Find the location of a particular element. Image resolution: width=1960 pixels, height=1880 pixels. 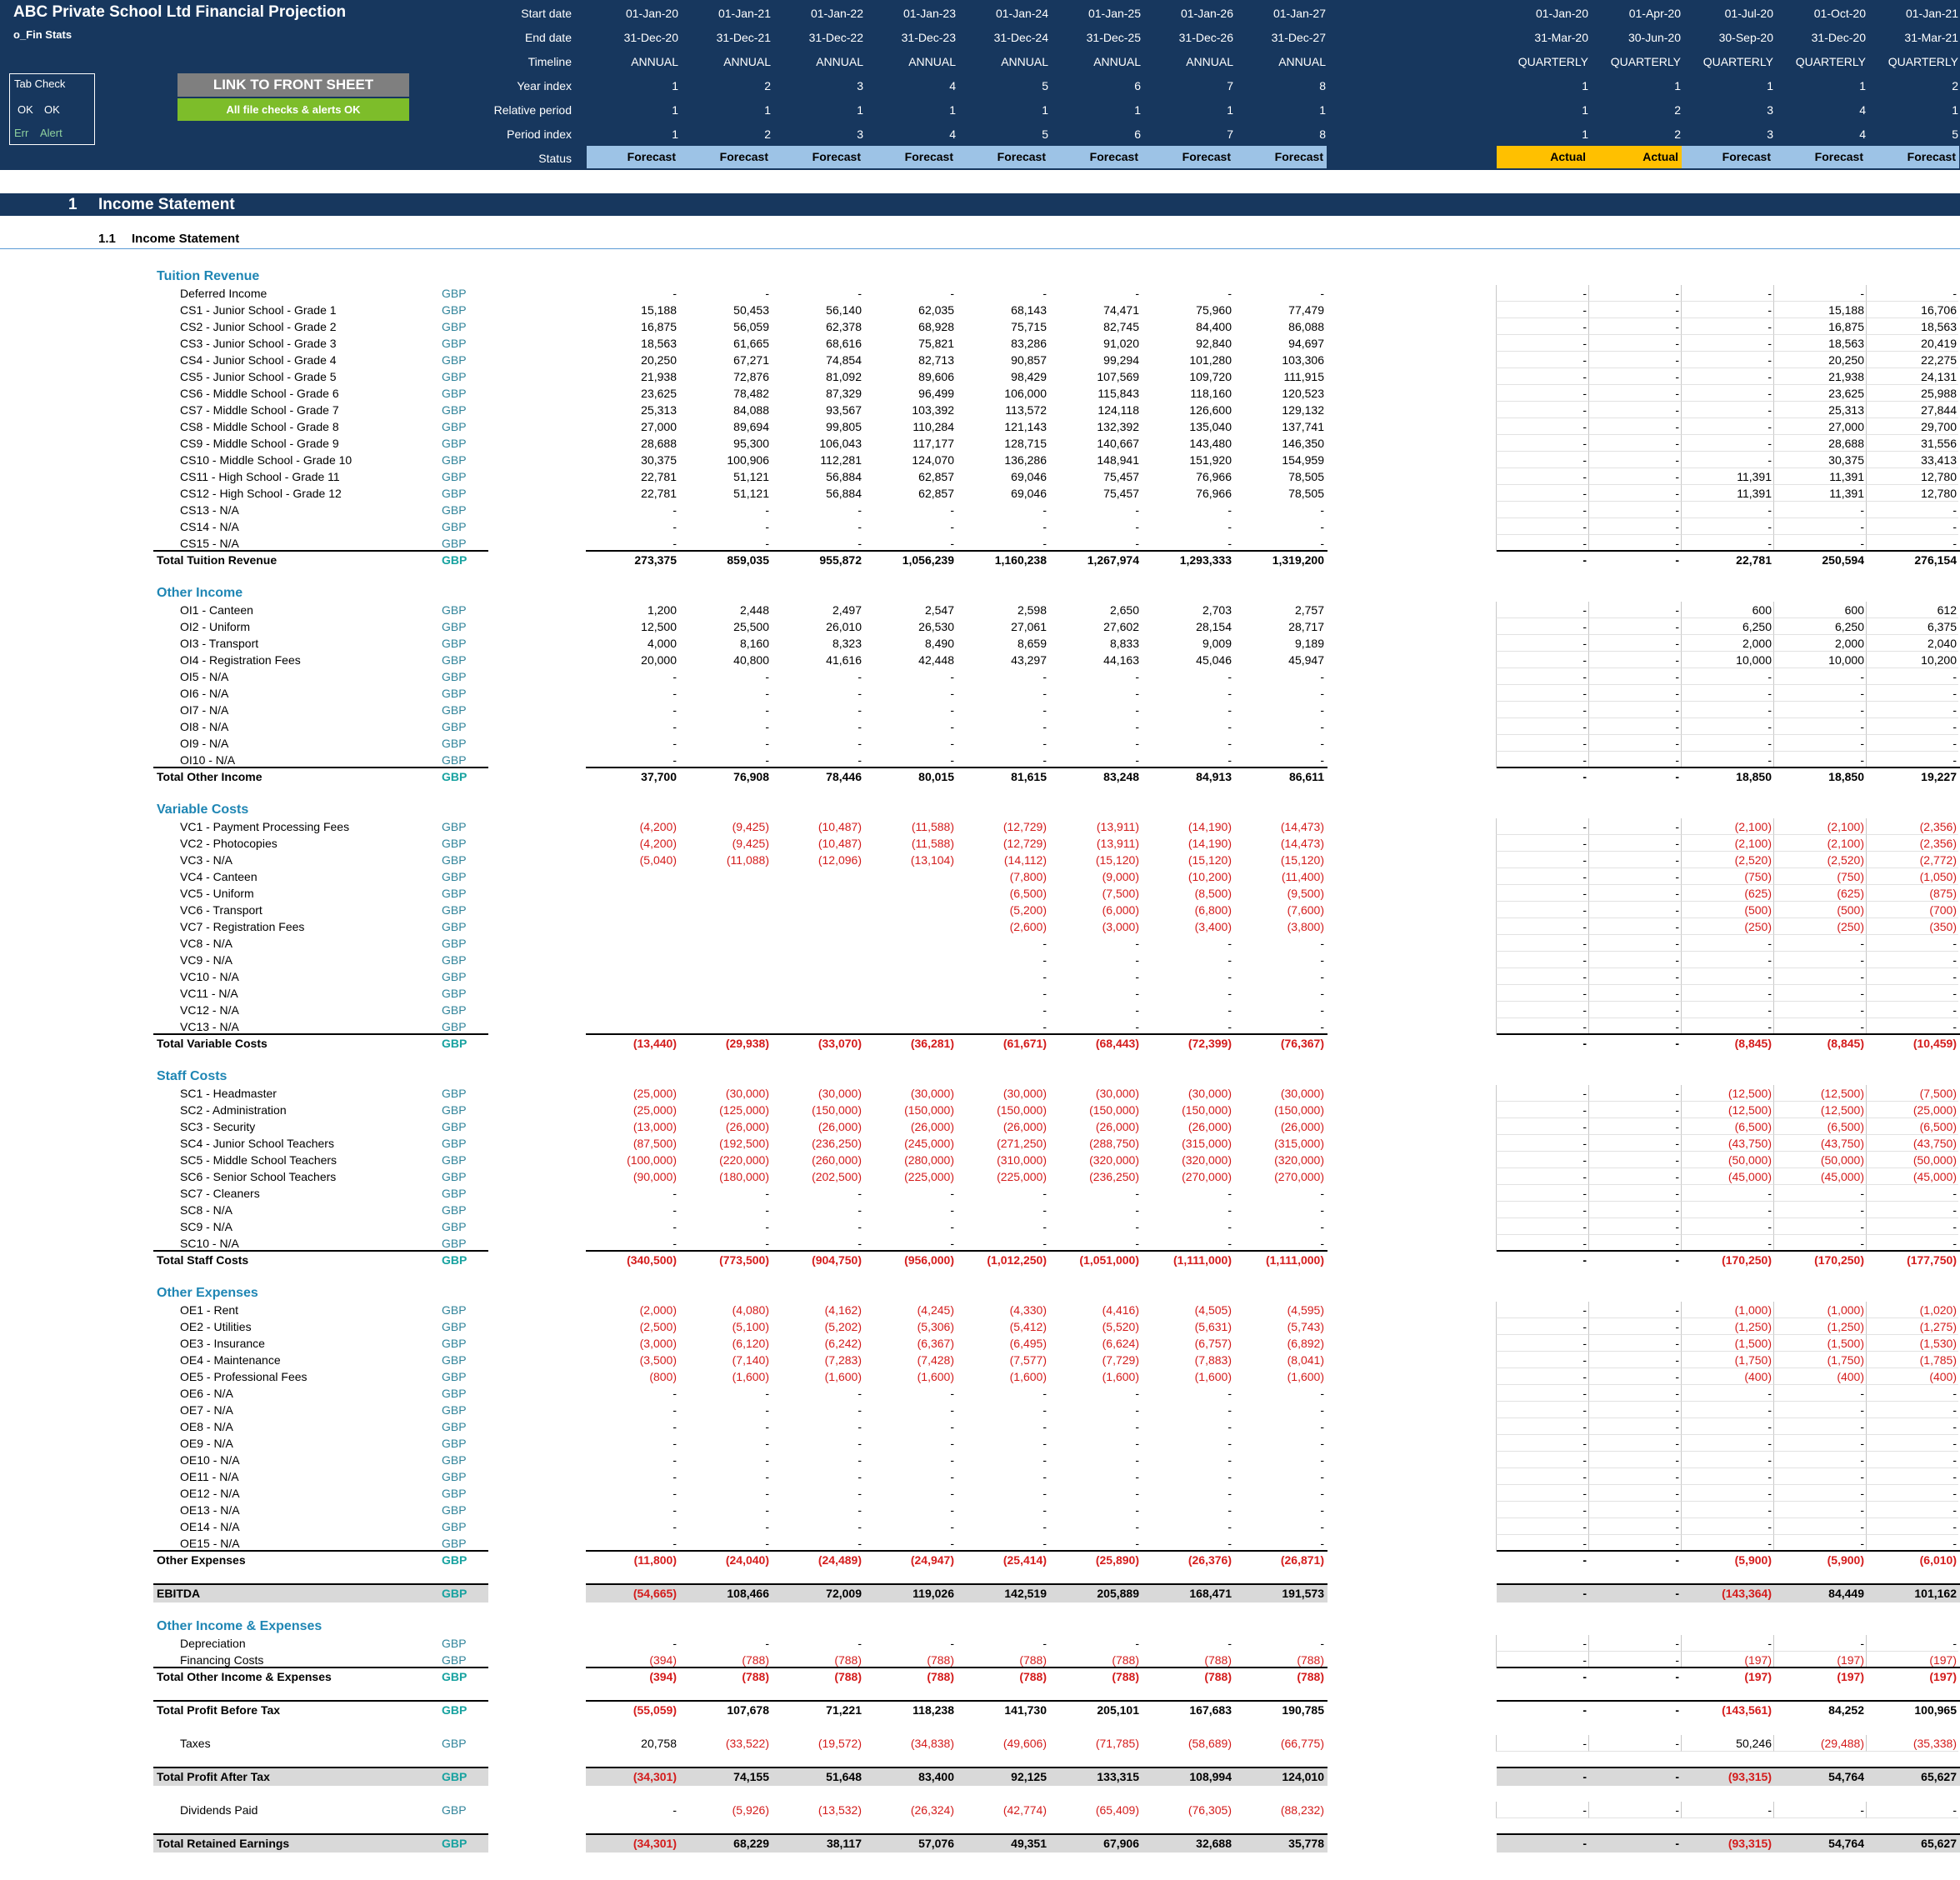

row-label: VC5 - Uniform is located at coordinates (217, 894).